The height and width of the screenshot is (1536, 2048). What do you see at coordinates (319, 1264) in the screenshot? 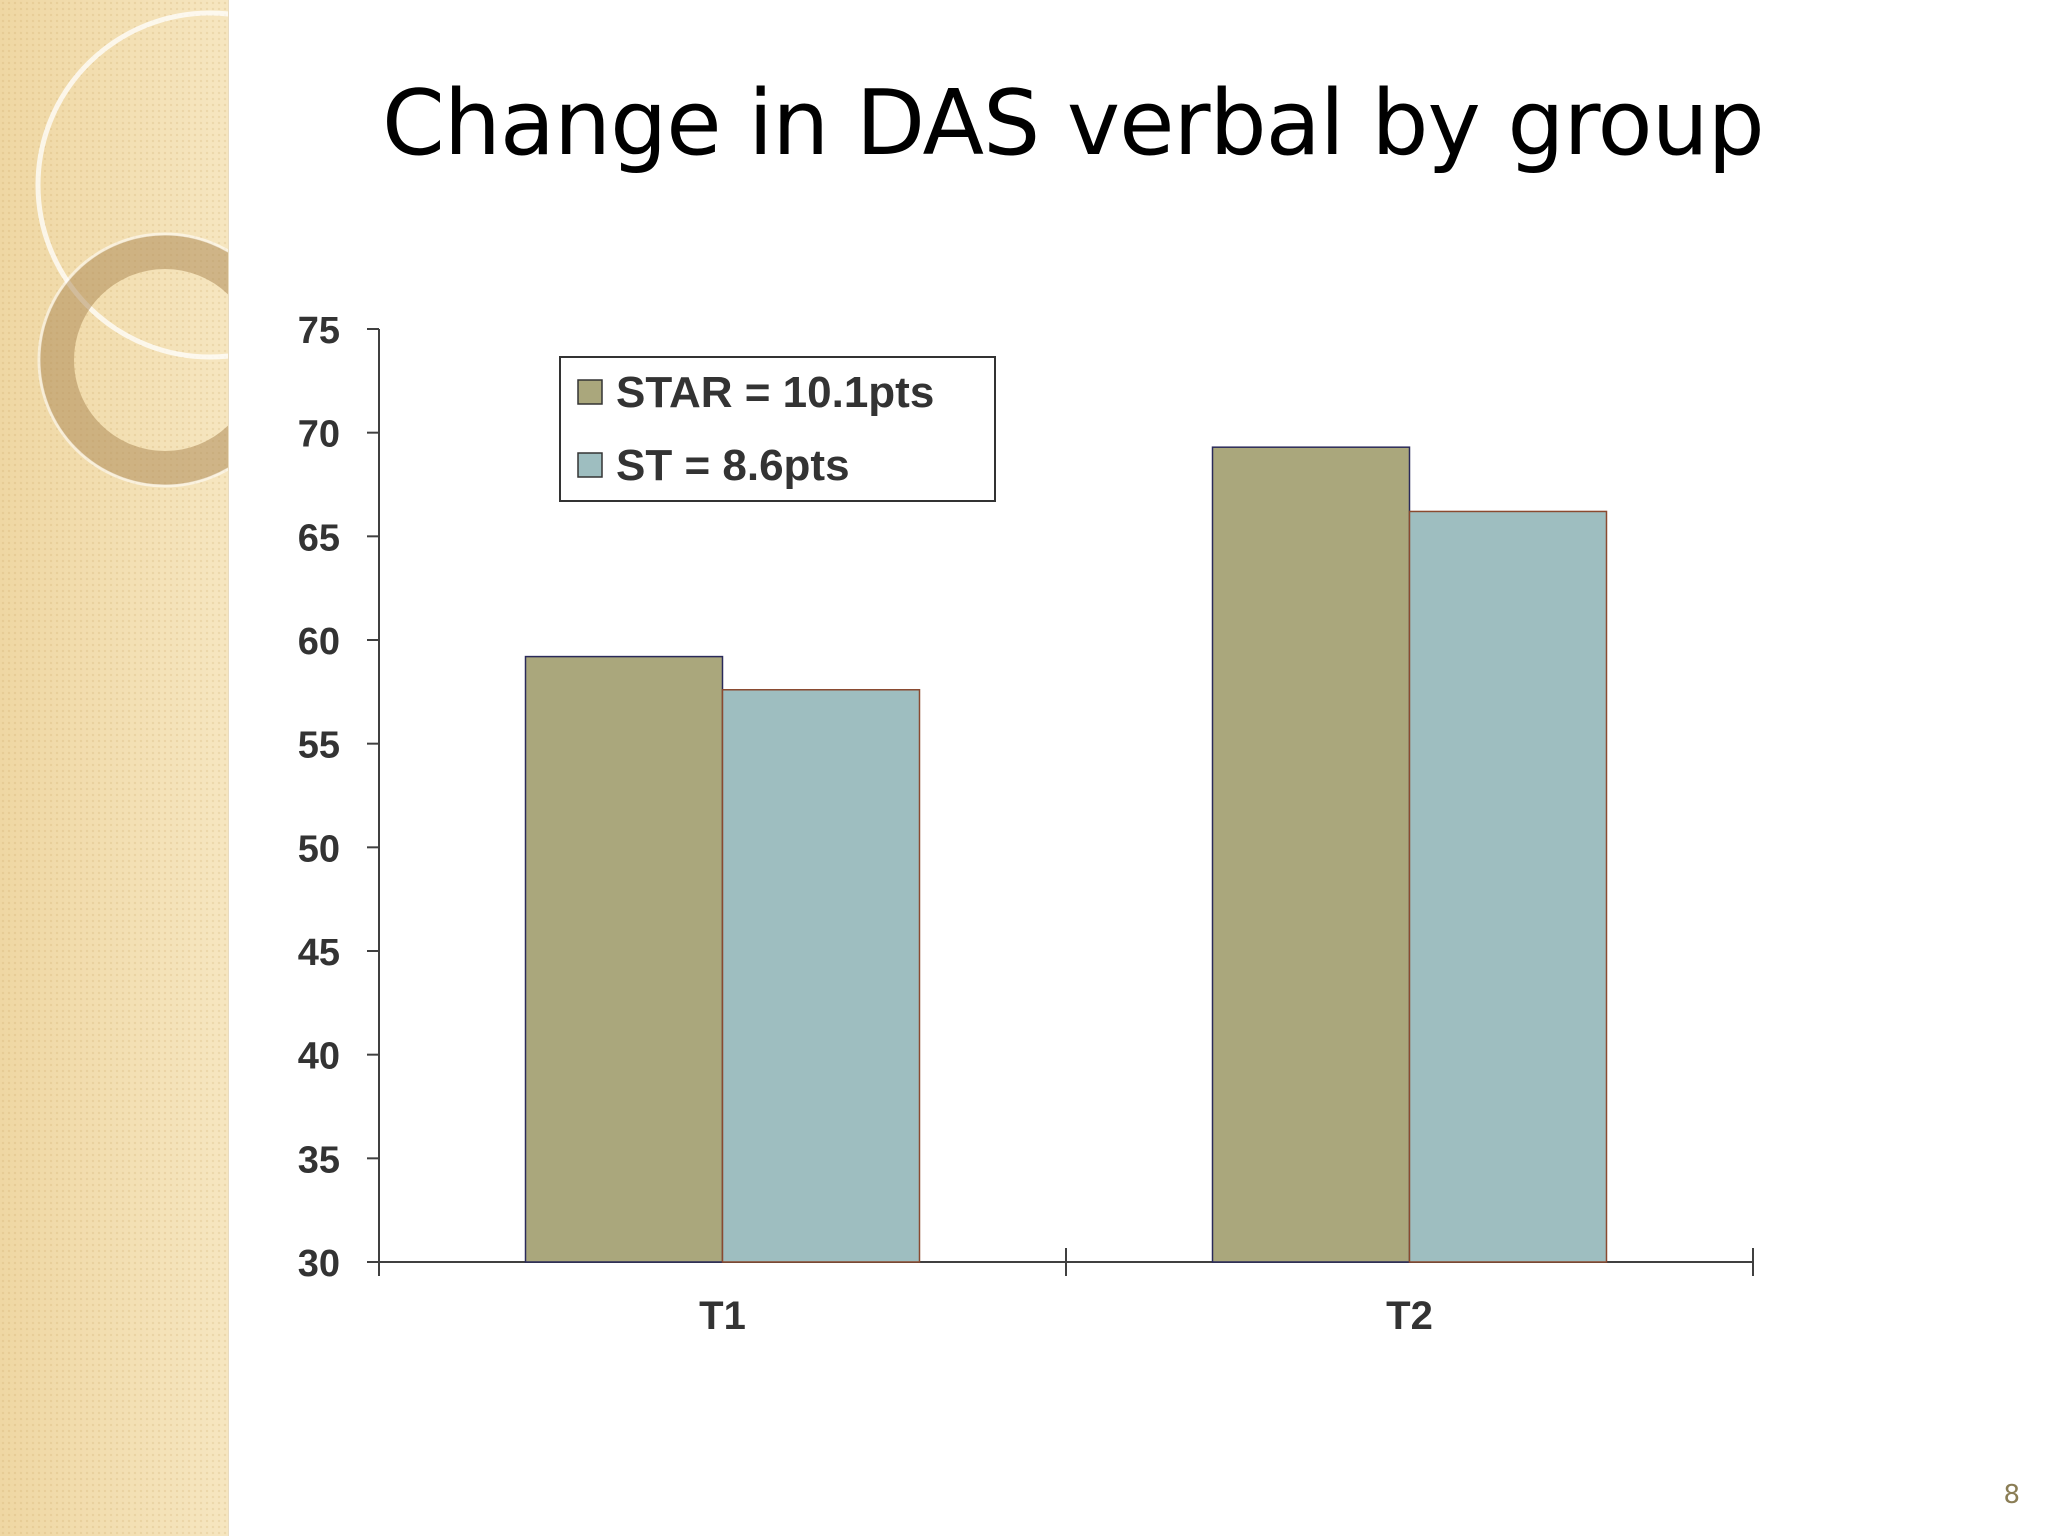
I see `y-tick-label: 30` at bounding box center [319, 1264].